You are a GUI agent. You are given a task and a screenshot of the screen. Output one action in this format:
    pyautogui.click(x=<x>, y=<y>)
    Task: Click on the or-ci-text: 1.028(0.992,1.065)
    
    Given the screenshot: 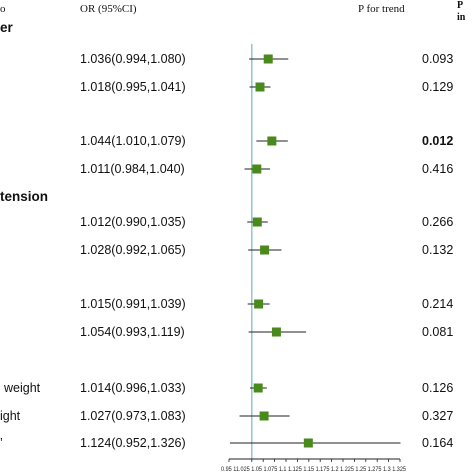 What is the action you would take?
    pyautogui.click(x=133, y=250)
    